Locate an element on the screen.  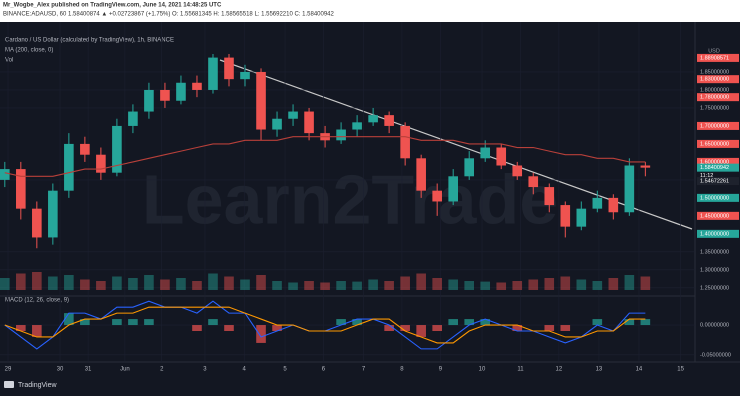
x-tick-label: 15 is located at coordinates (680, 370).